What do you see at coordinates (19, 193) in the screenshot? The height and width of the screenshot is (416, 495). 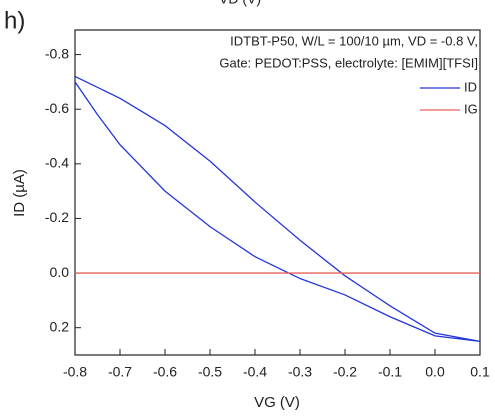 I see `y-axis-label: ID (µA)` at bounding box center [19, 193].